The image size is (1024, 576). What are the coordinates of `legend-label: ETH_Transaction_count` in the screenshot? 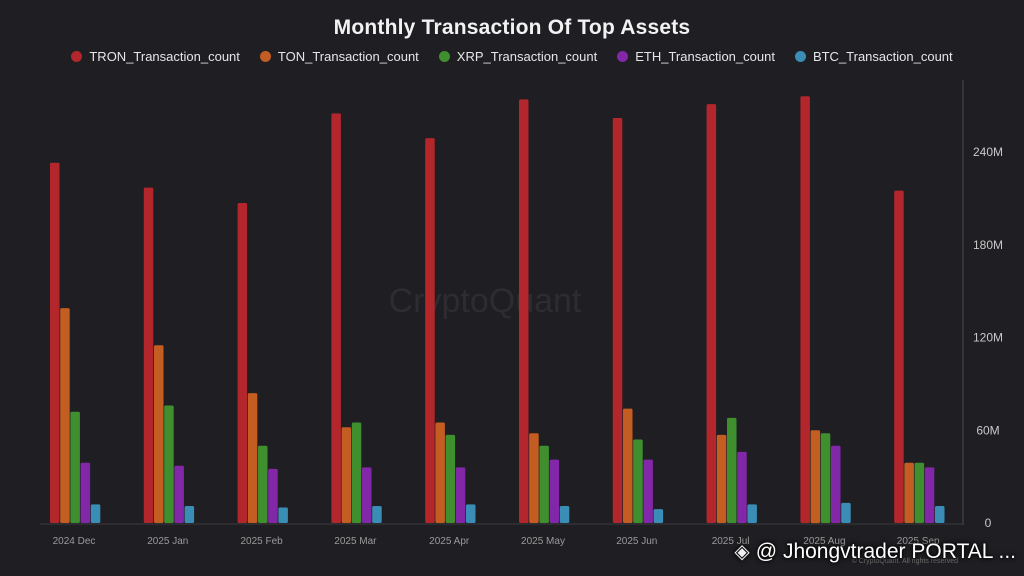 It's located at (705, 56).